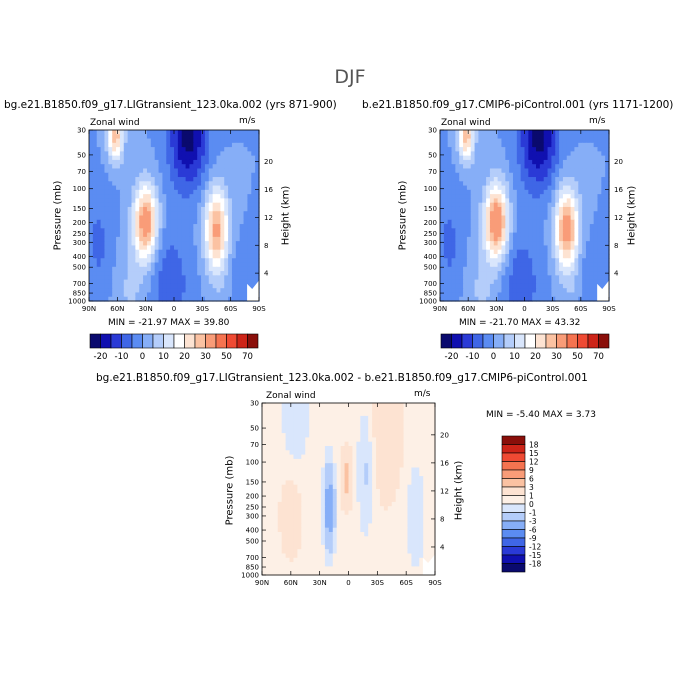 Image resolution: width=700 pixels, height=700 pixels. What do you see at coordinates (524, 309) in the screenshot?
I see `x-tick-label: 0` at bounding box center [524, 309].